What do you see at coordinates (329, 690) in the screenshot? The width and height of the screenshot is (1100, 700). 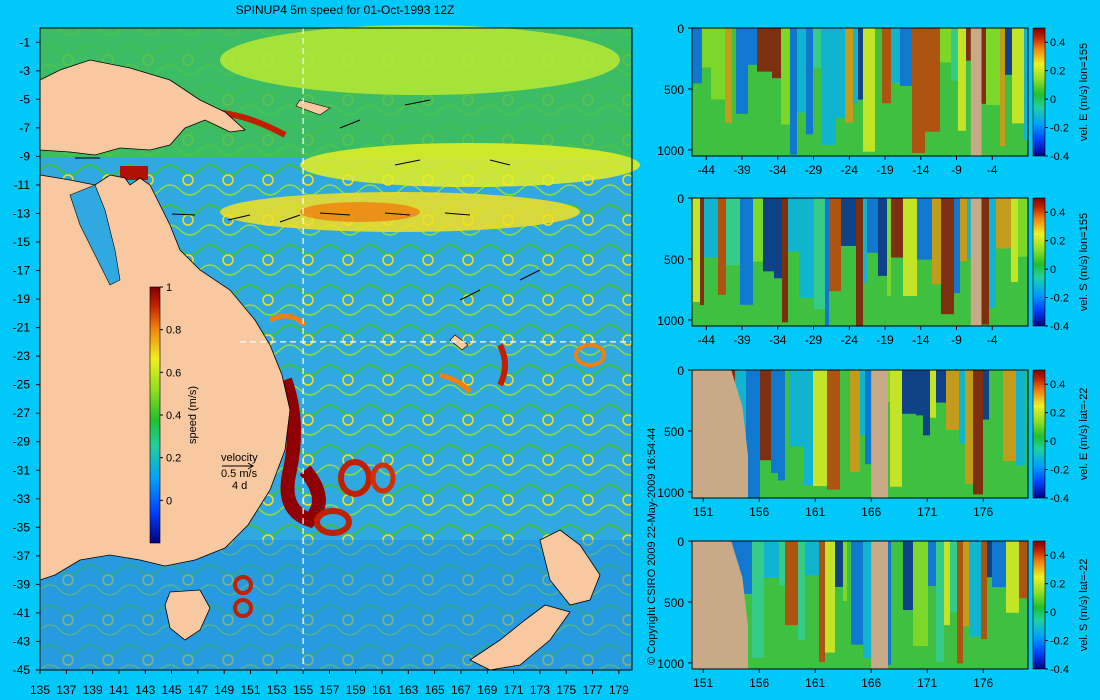 I see `map-x-tick-label: 157` at bounding box center [329, 690].